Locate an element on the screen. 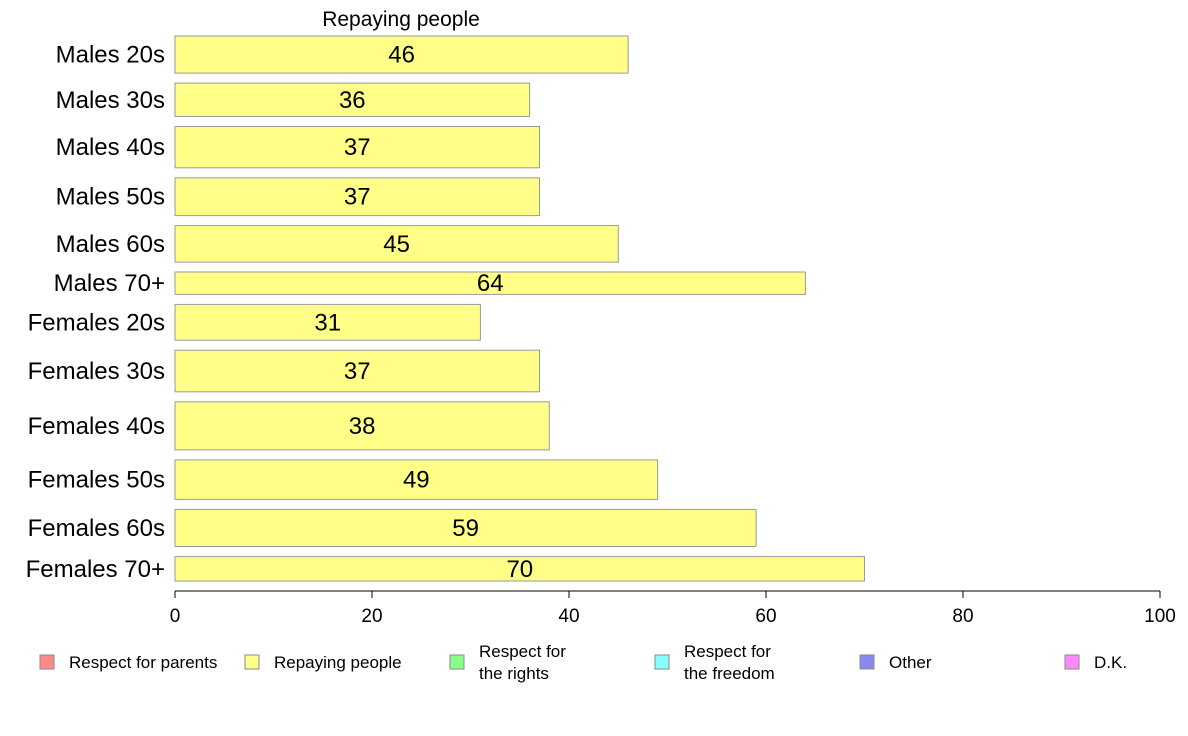 This screenshot has height=736, width=1188. category-label: Females 60s is located at coordinates (96, 528).